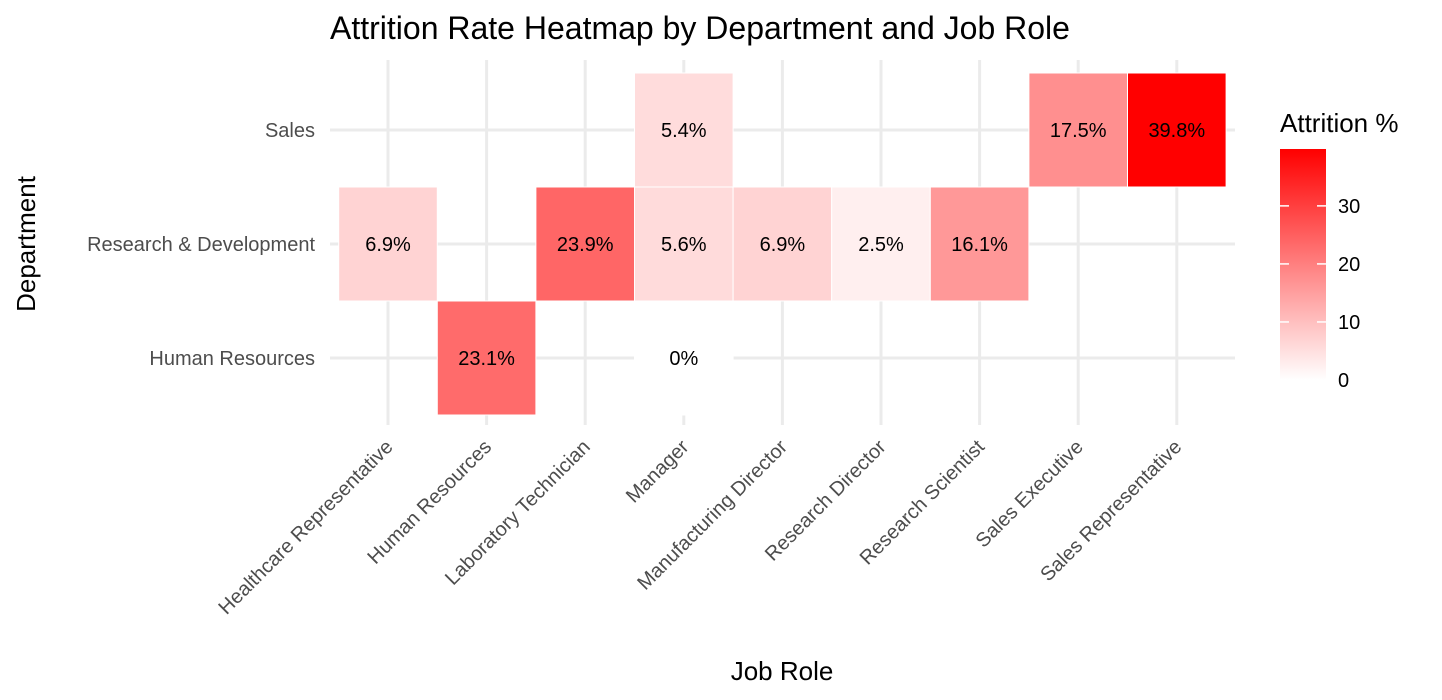 This screenshot has width=1442, height=700. I want to click on heatmap-cell-human-resources-manager: 0%, so click(684, 358).